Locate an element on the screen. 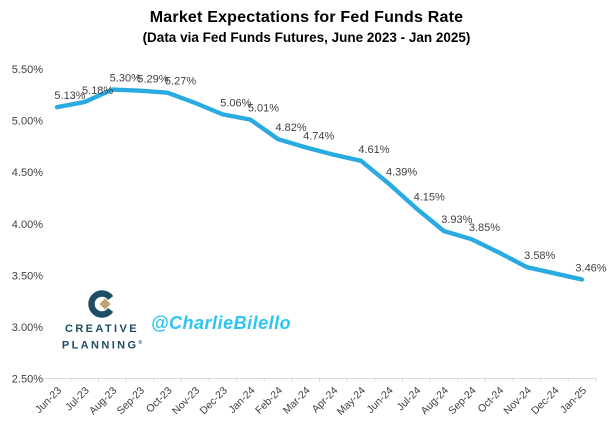 The height and width of the screenshot is (427, 613). y-axis-tick-label: 2.50% is located at coordinates (27, 380).